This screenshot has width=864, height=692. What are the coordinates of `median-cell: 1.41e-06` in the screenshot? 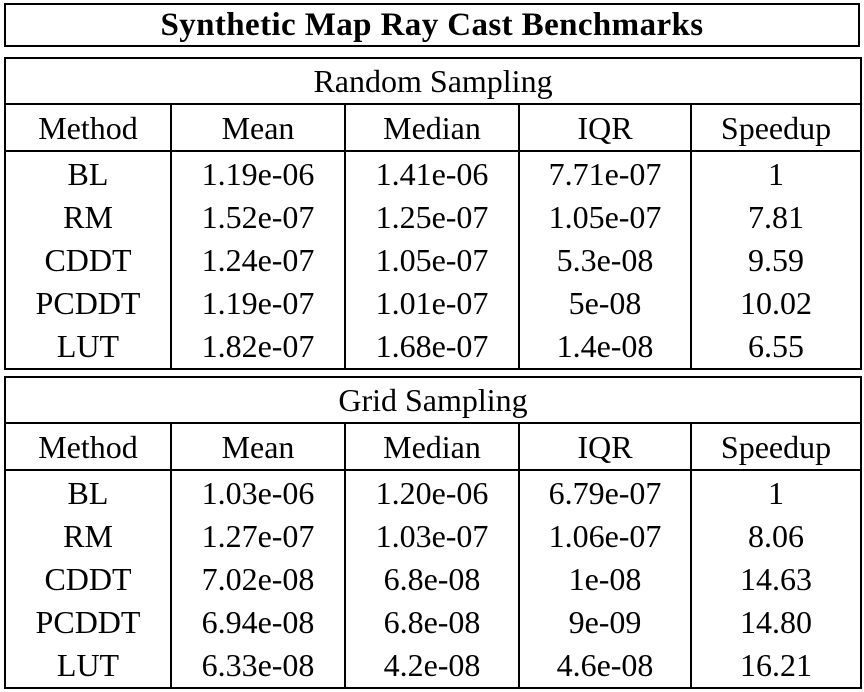 It's located at (431, 173).